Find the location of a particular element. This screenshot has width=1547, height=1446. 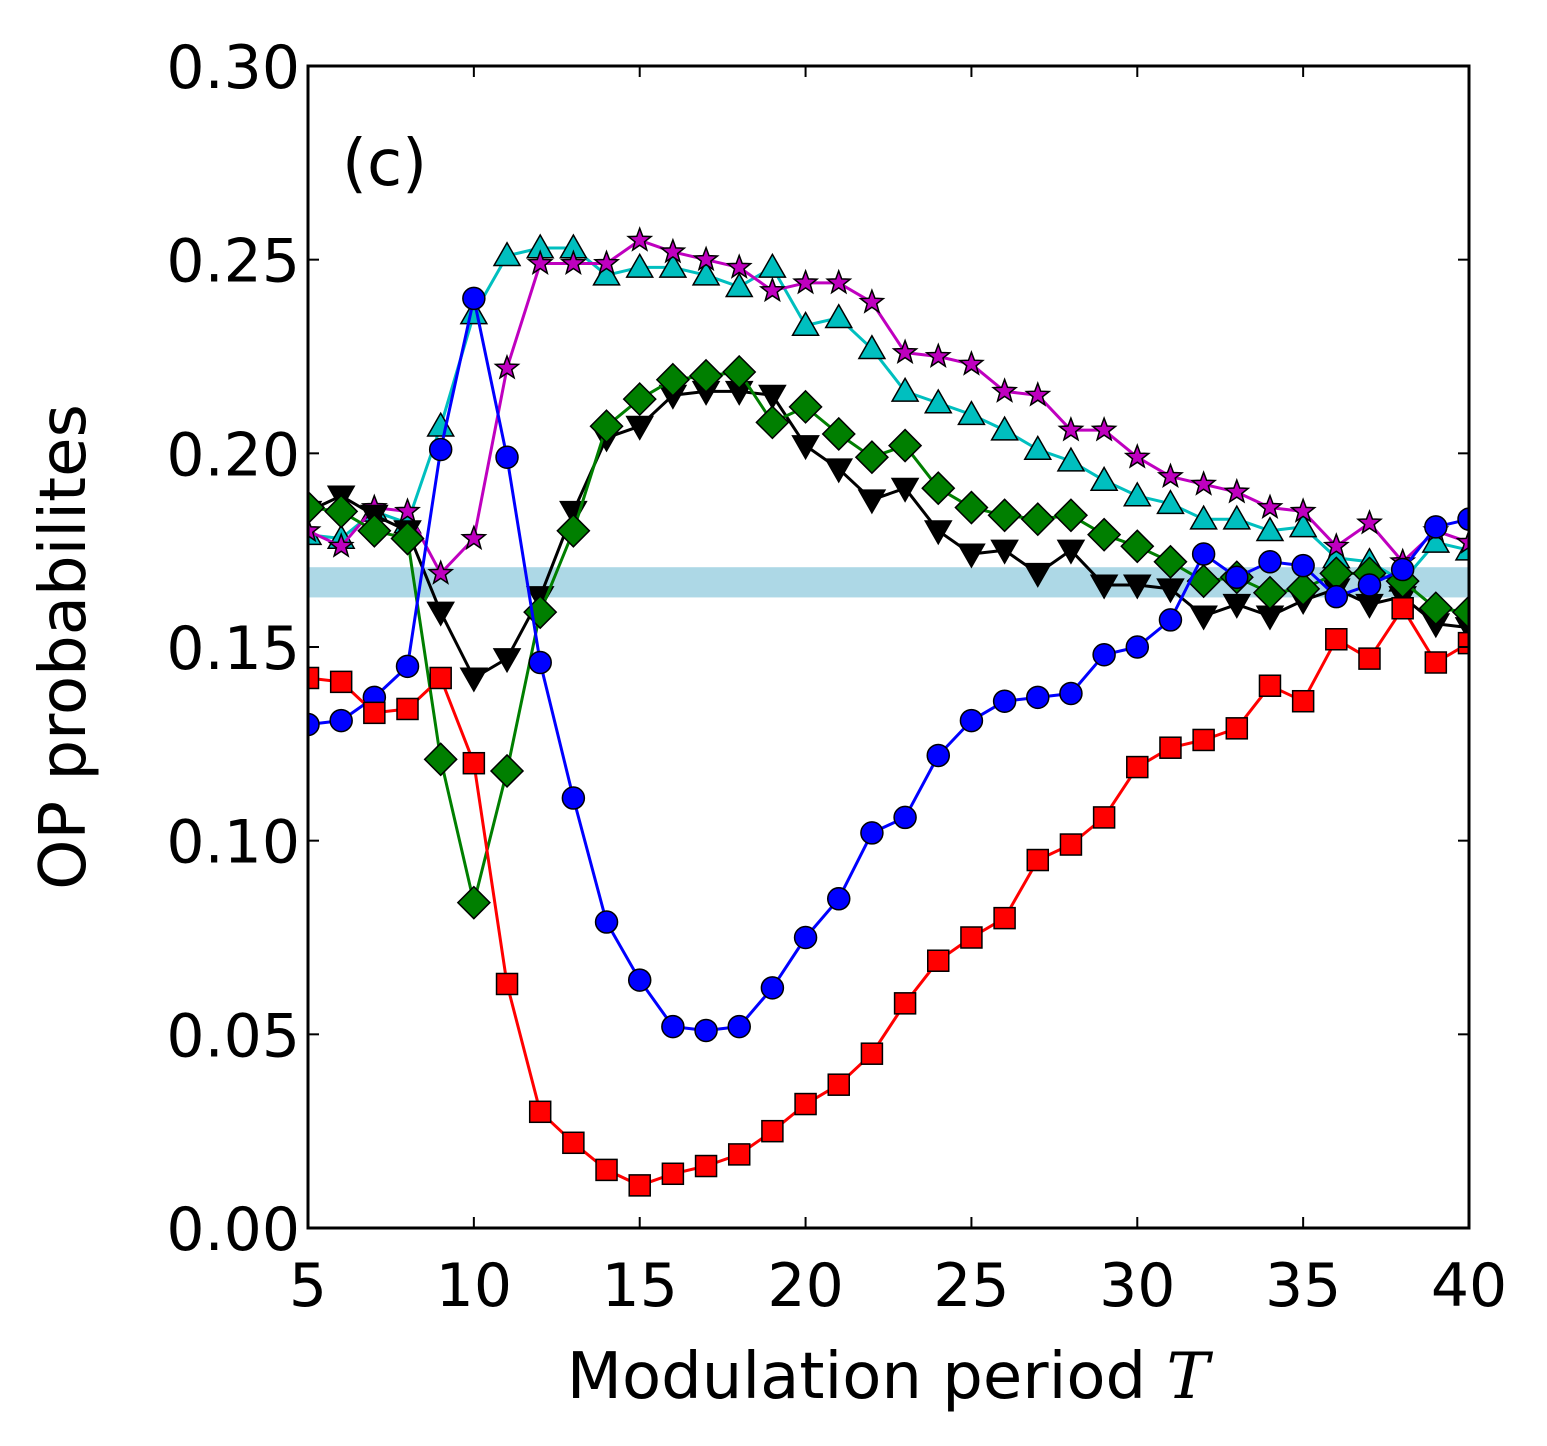

x-axis-title-variable: T is located at coordinates (1190, 1377).